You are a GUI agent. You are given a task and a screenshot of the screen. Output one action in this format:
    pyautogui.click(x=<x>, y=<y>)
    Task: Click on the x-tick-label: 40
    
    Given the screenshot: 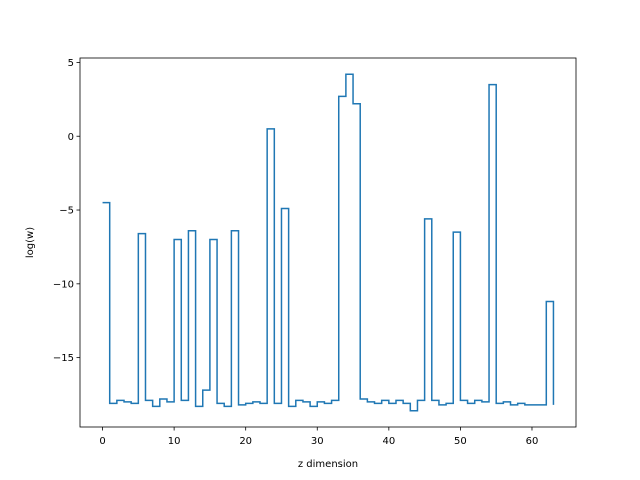 What is the action you would take?
    pyautogui.click(x=388, y=441)
    